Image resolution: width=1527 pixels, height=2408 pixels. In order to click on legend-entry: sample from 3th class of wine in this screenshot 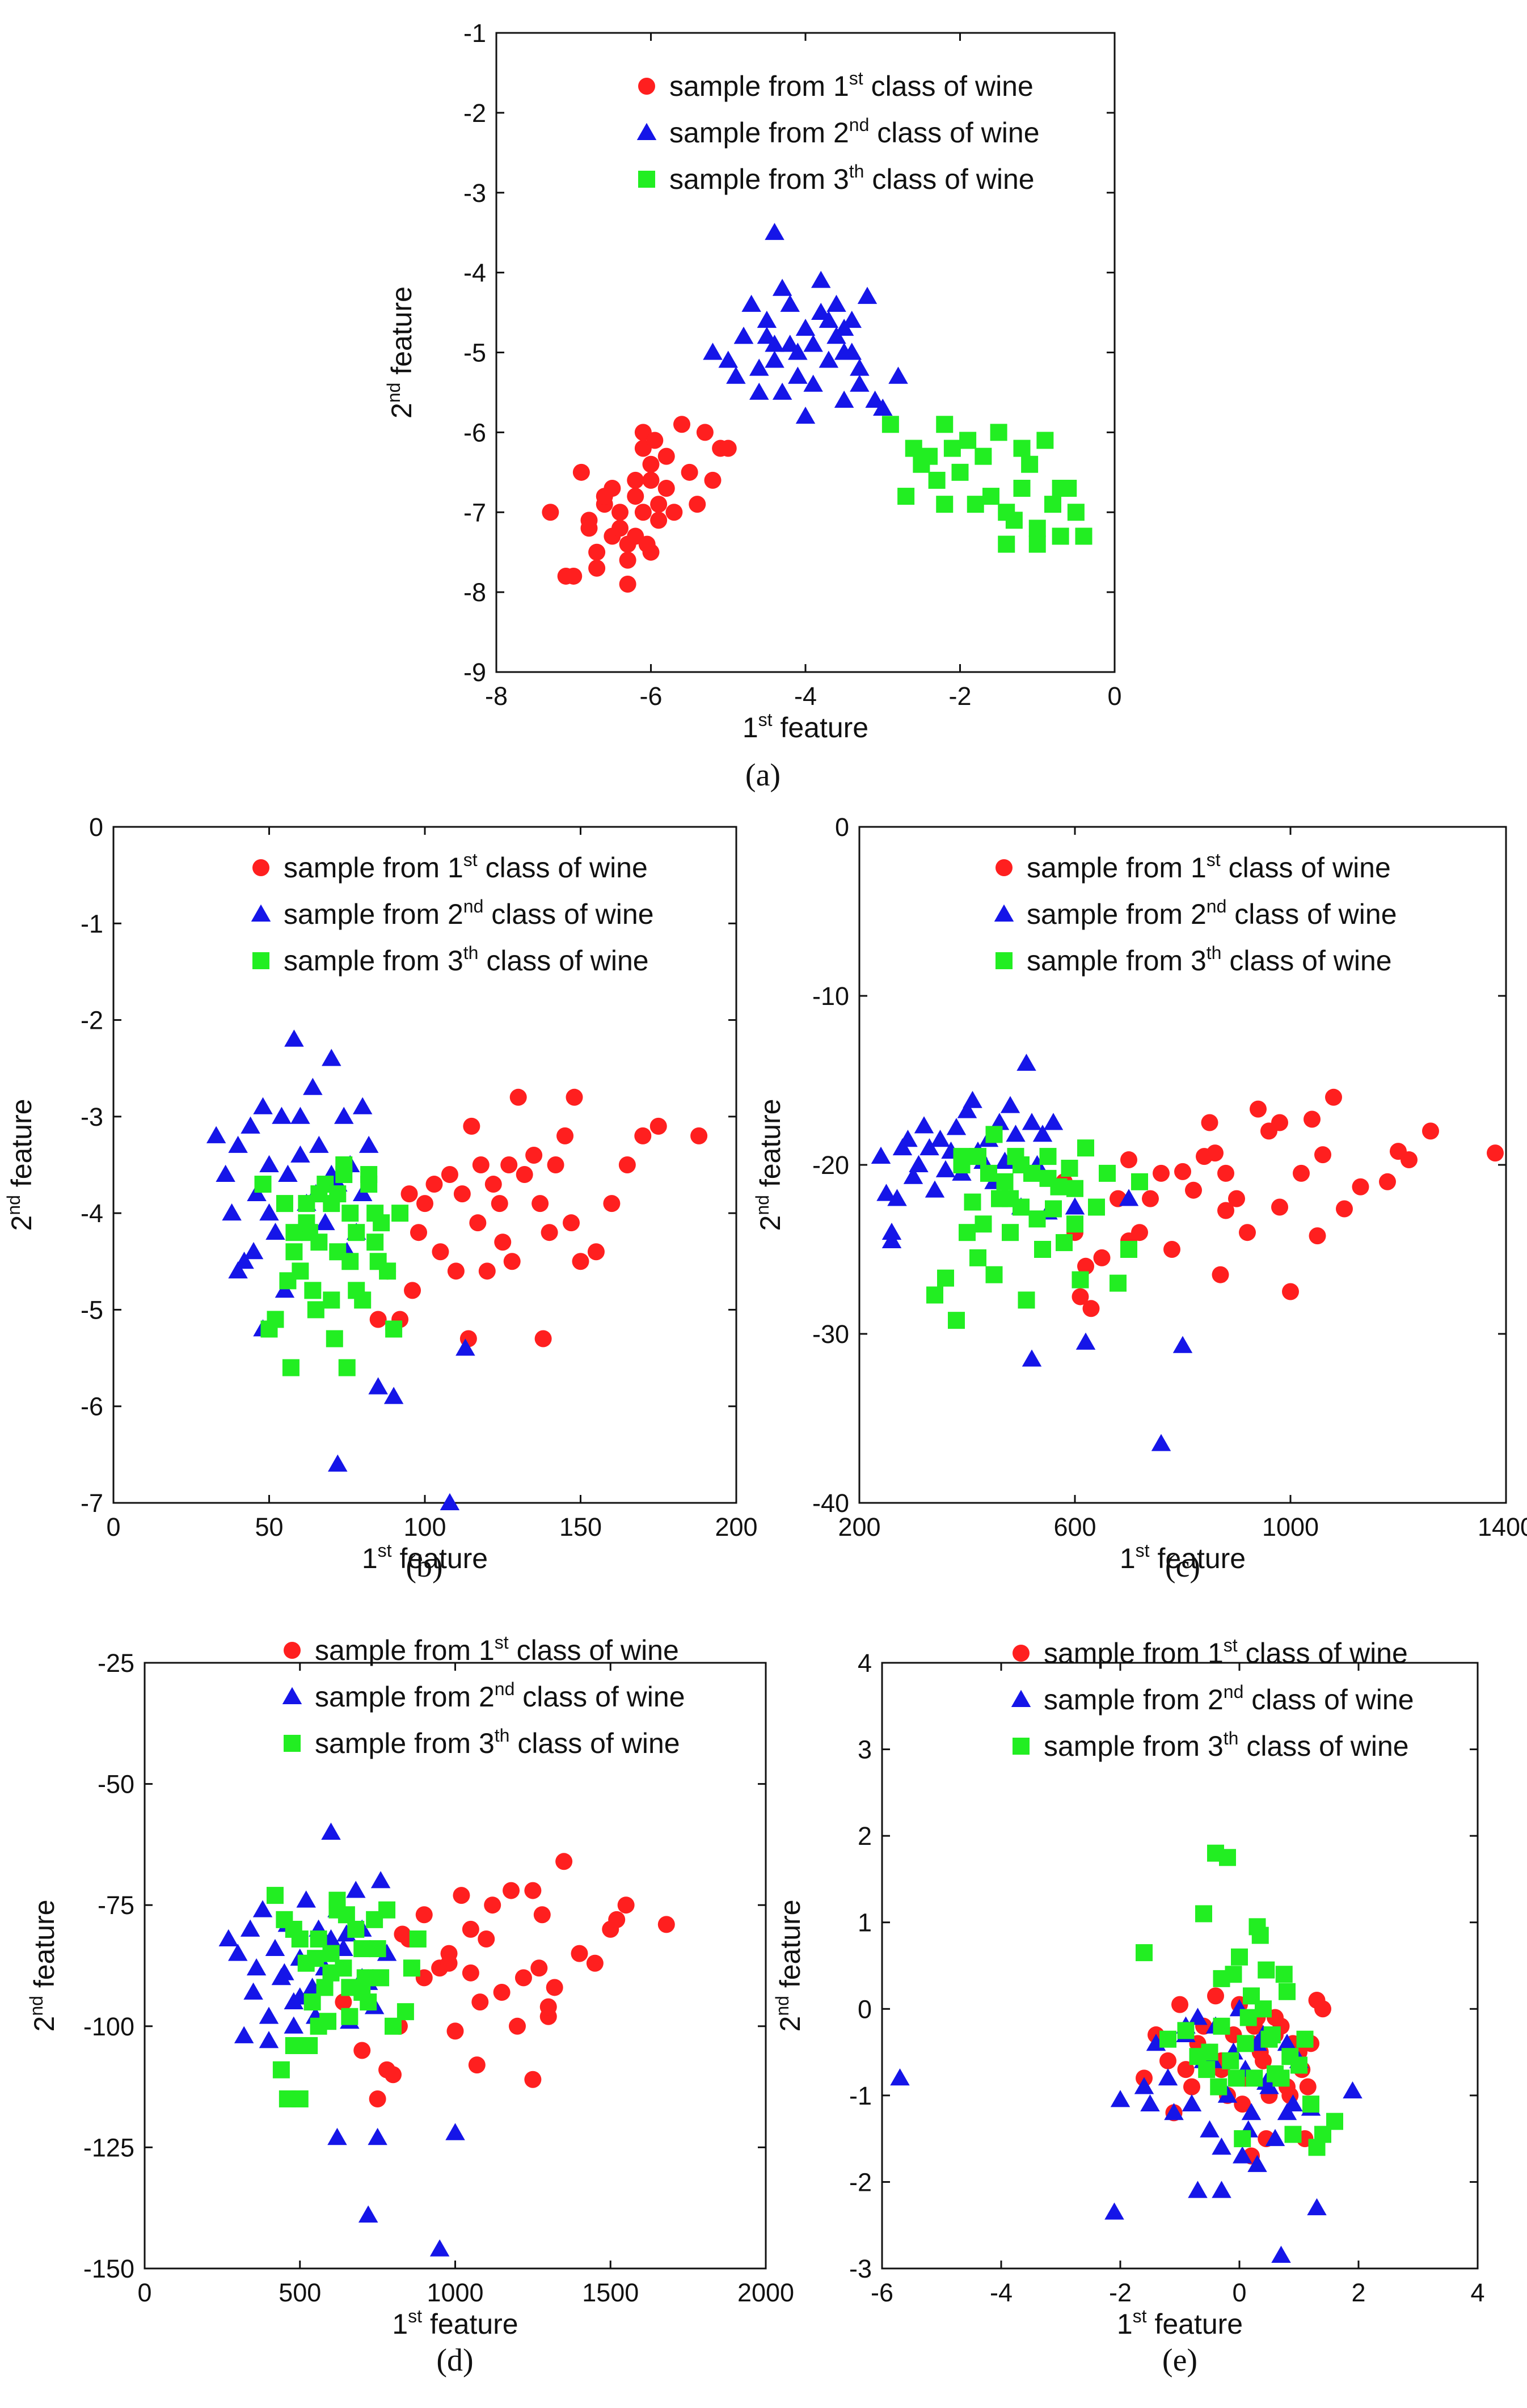, I will do `click(466, 960)`.